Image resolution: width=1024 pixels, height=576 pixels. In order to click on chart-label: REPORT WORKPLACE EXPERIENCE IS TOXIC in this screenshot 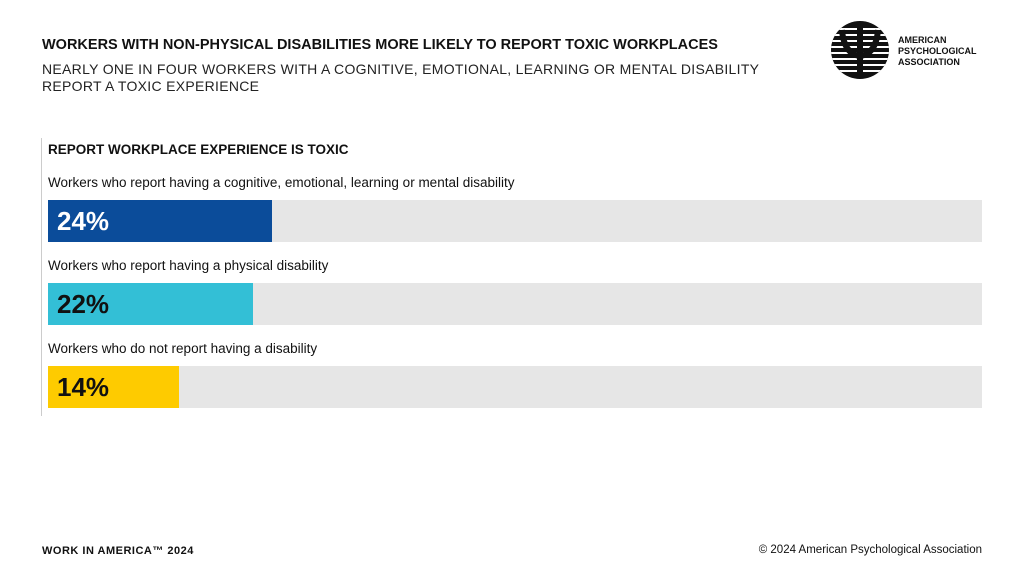, I will do `click(198, 149)`.